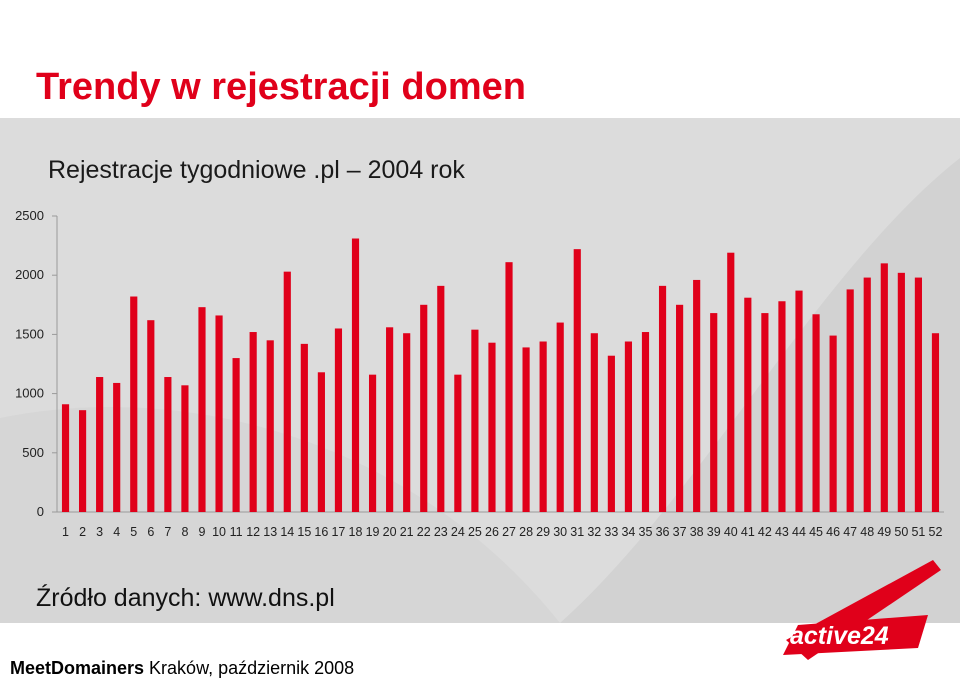  Describe the element at coordinates (424, 532) in the screenshot. I see `x-tick-label: 22` at that location.